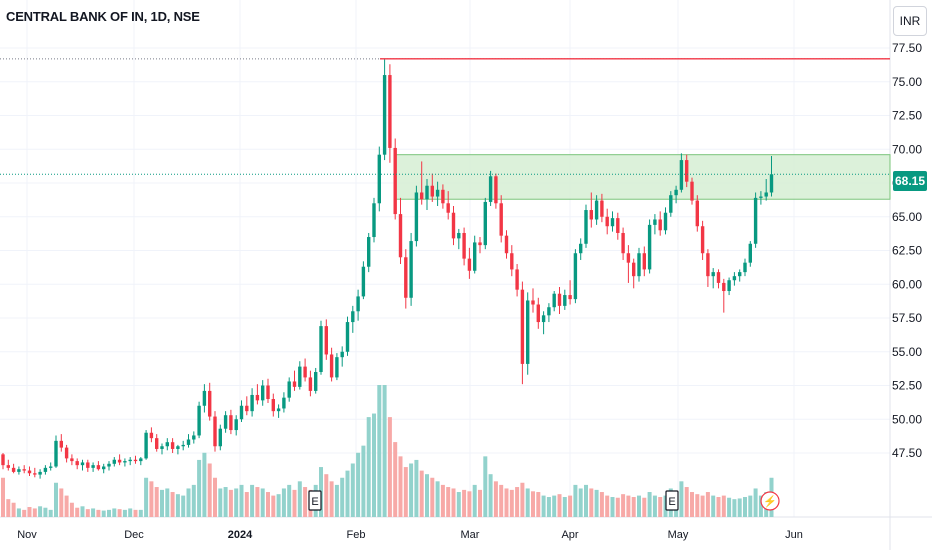 Image resolution: width=932 pixels, height=550 pixels. What do you see at coordinates (910, 21) in the screenshot?
I see `currency-button: INR` at bounding box center [910, 21].